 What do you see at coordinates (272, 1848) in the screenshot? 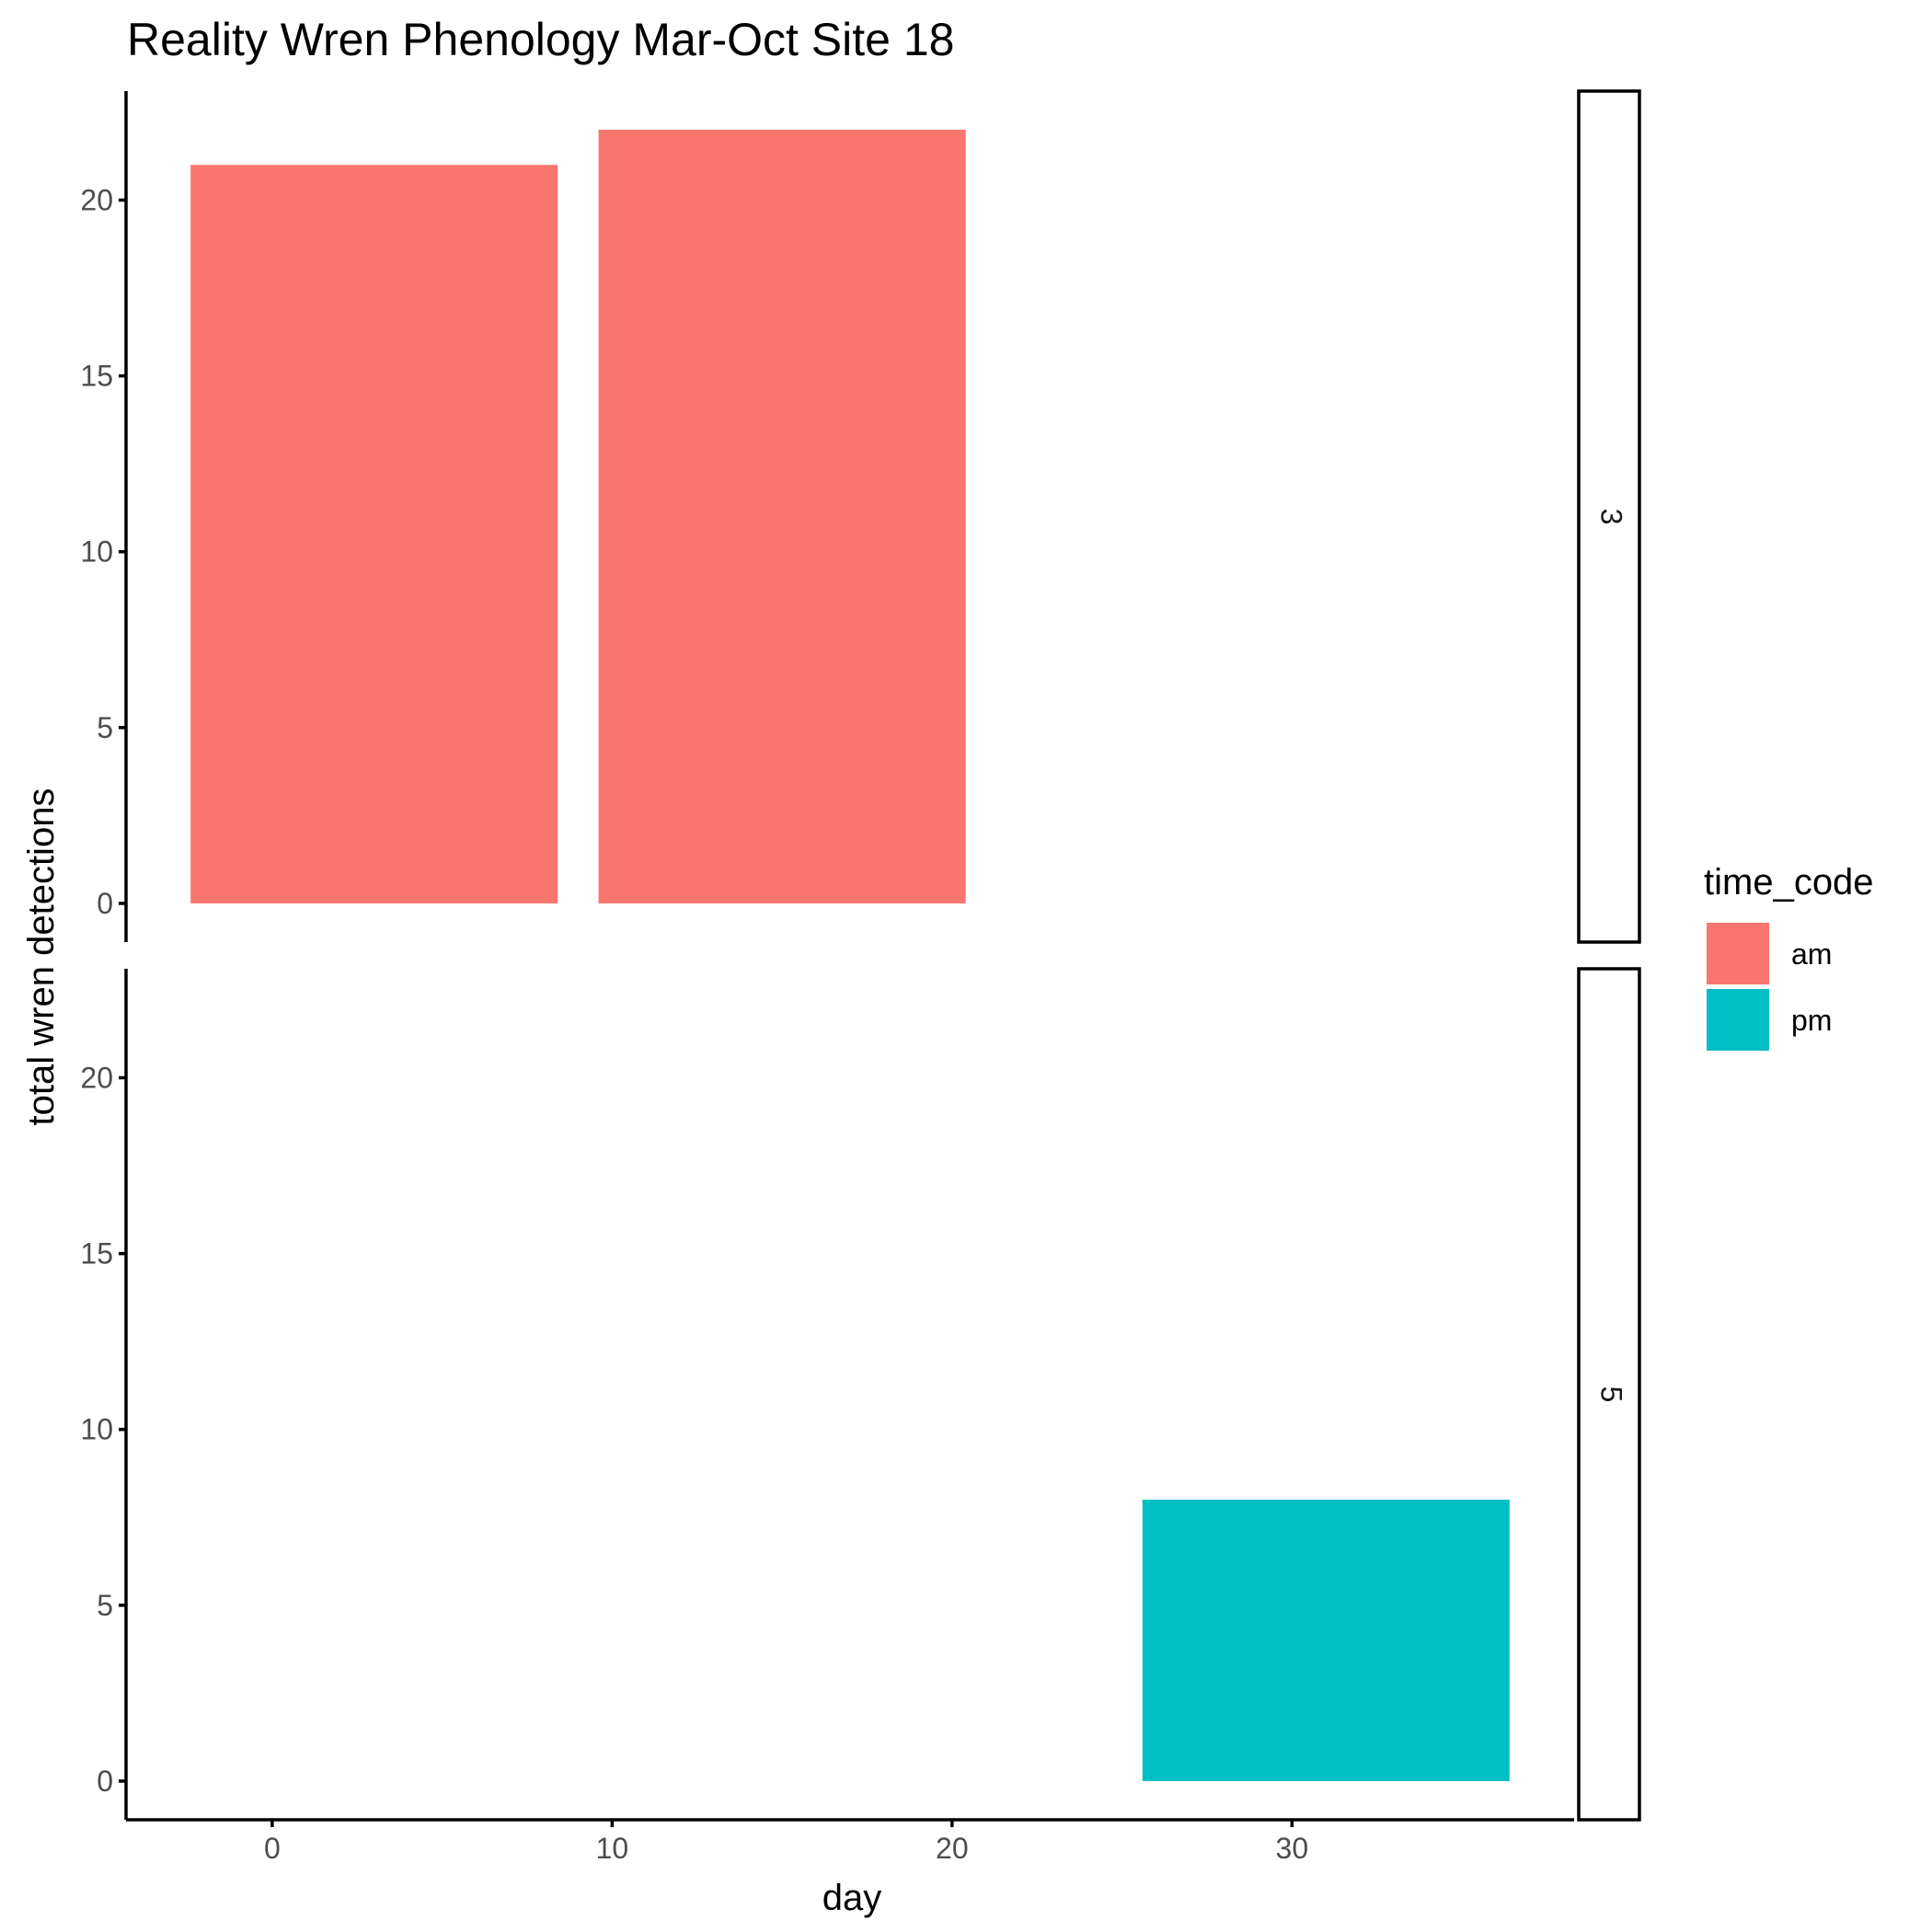
I see `x-tick-label: 0` at bounding box center [272, 1848].